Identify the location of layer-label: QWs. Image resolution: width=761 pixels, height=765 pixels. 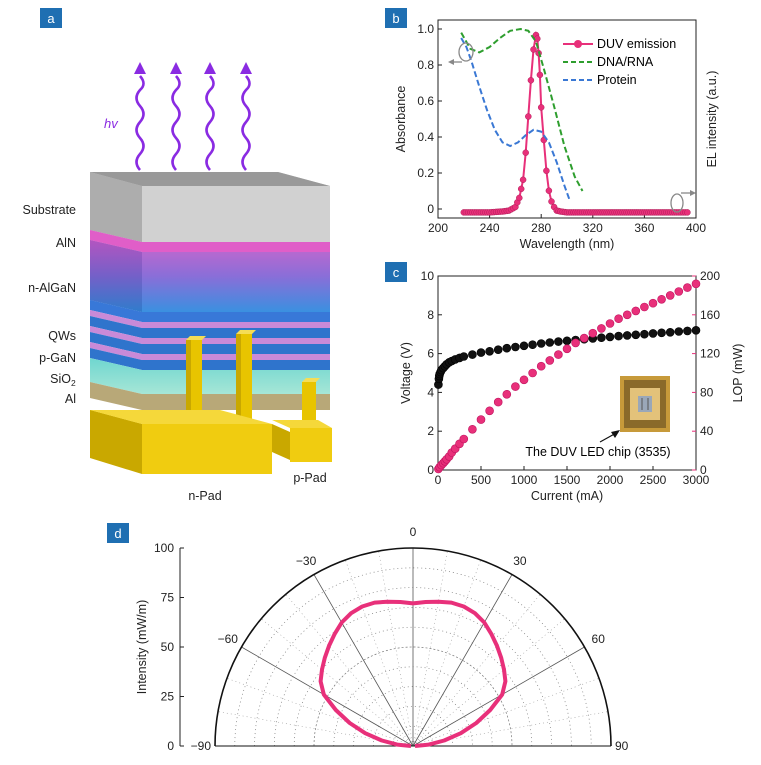
(62, 336).